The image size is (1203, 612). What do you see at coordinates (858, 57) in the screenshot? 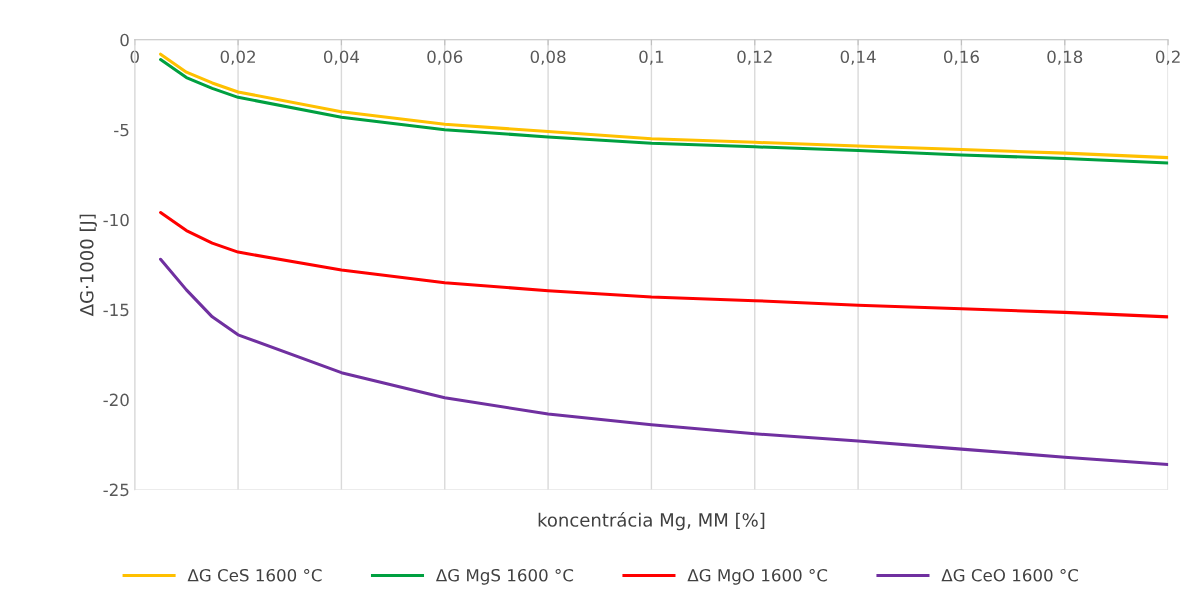
I see `x-tick-label: 0,14` at bounding box center [858, 57].